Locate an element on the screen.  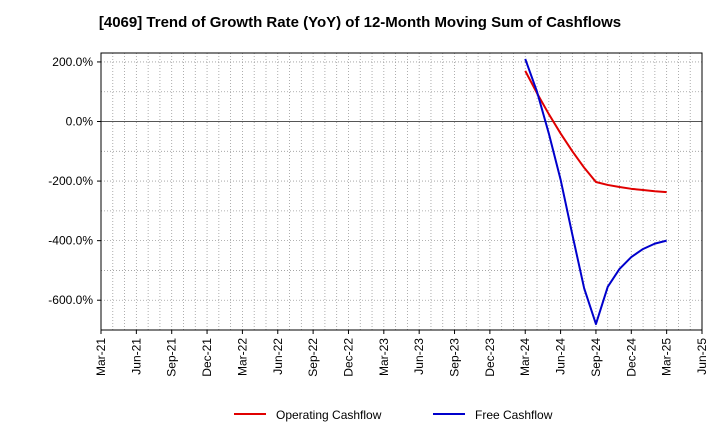
y-tick-label: -200.0% is located at coordinates (70, 181).